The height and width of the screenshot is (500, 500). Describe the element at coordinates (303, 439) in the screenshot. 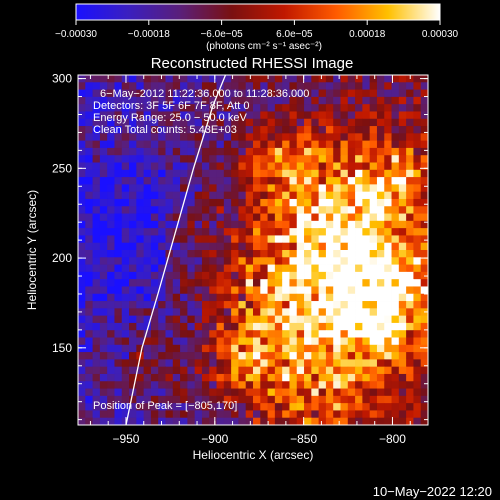

I see `x-tick-label: −850` at that location.